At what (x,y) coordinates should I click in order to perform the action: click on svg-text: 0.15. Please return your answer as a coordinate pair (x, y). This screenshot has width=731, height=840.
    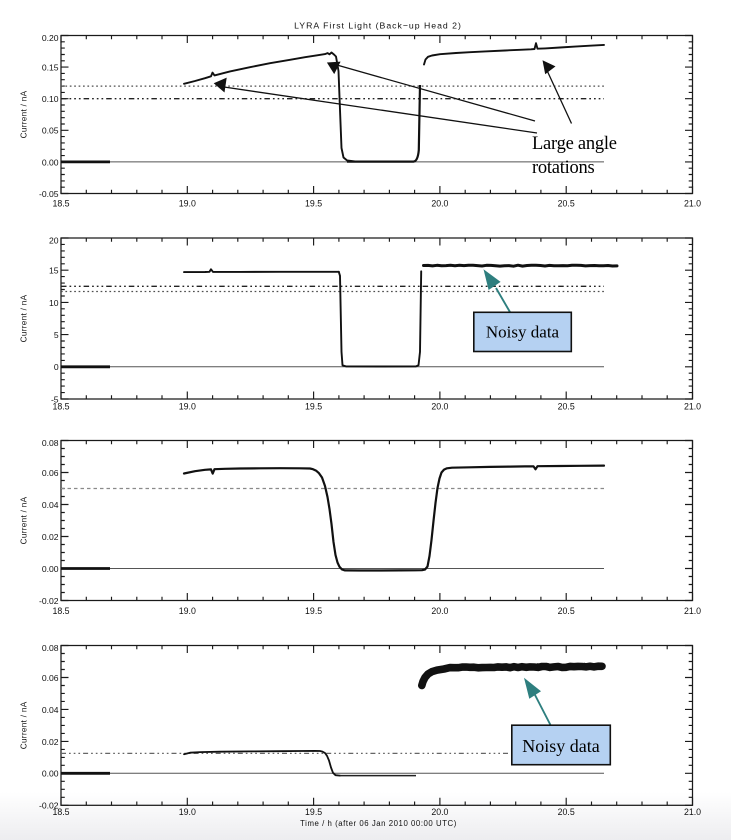
    Looking at the image, I should click on (50, 68).